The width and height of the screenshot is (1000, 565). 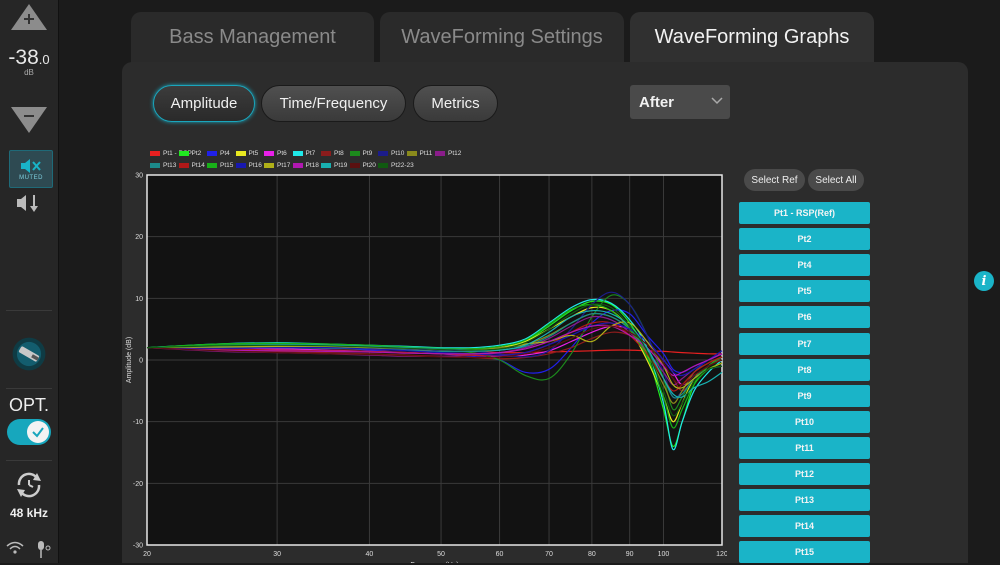 I want to click on point-button: Pt2, so click(x=804, y=239).